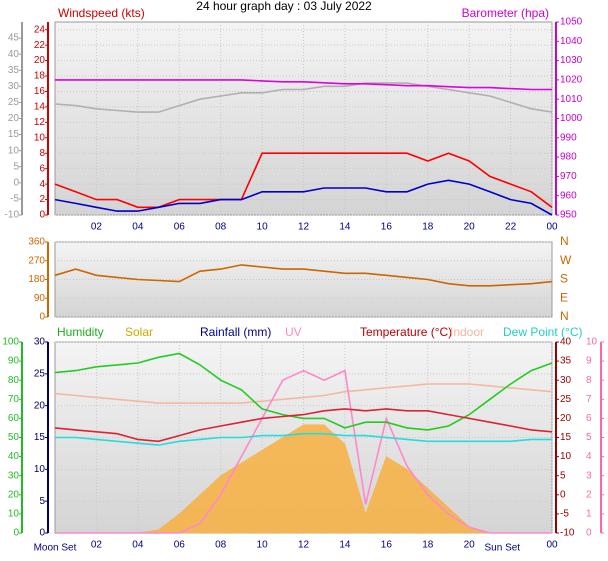 The height and width of the screenshot is (561, 608). What do you see at coordinates (571, 41) in the screenshot?
I see `y-tick-label: 1040` at bounding box center [571, 41].